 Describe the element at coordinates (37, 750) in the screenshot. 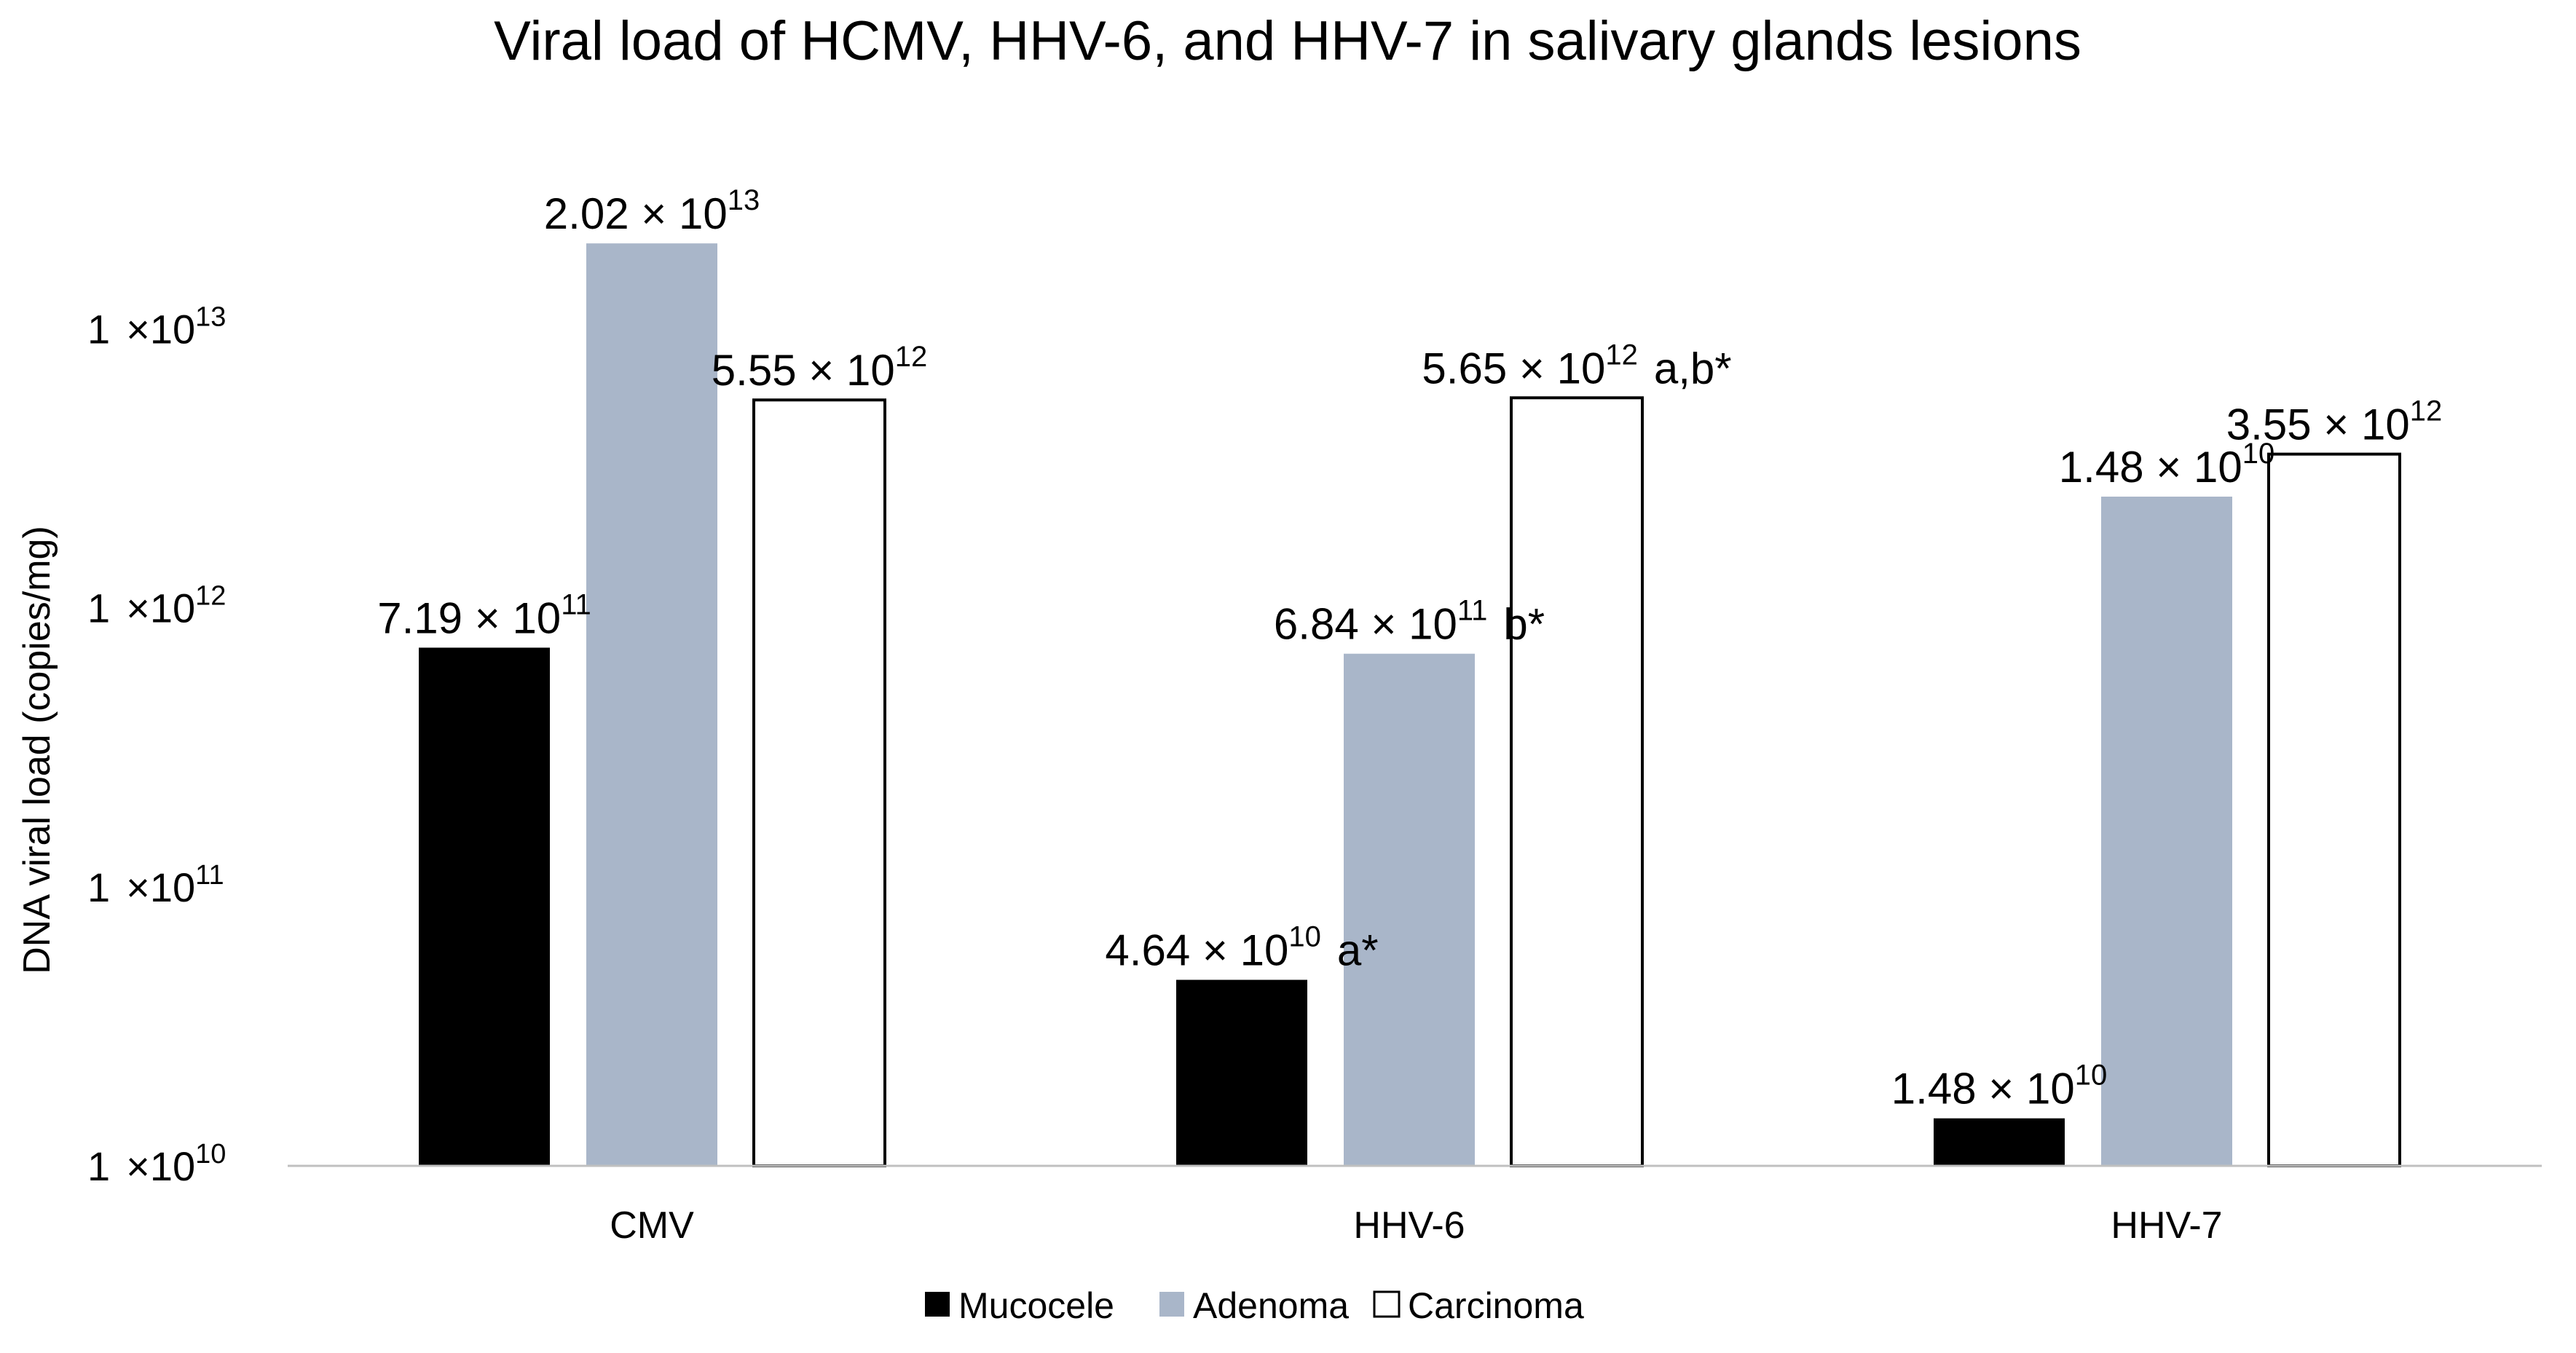

I see `y-axis-title: DNA viral load (copies/mg)` at that location.